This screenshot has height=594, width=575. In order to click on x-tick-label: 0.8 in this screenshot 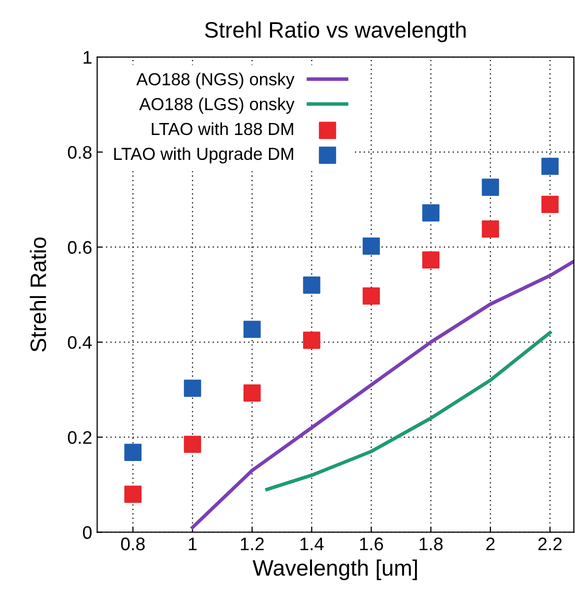, I will do `click(133, 544)`.